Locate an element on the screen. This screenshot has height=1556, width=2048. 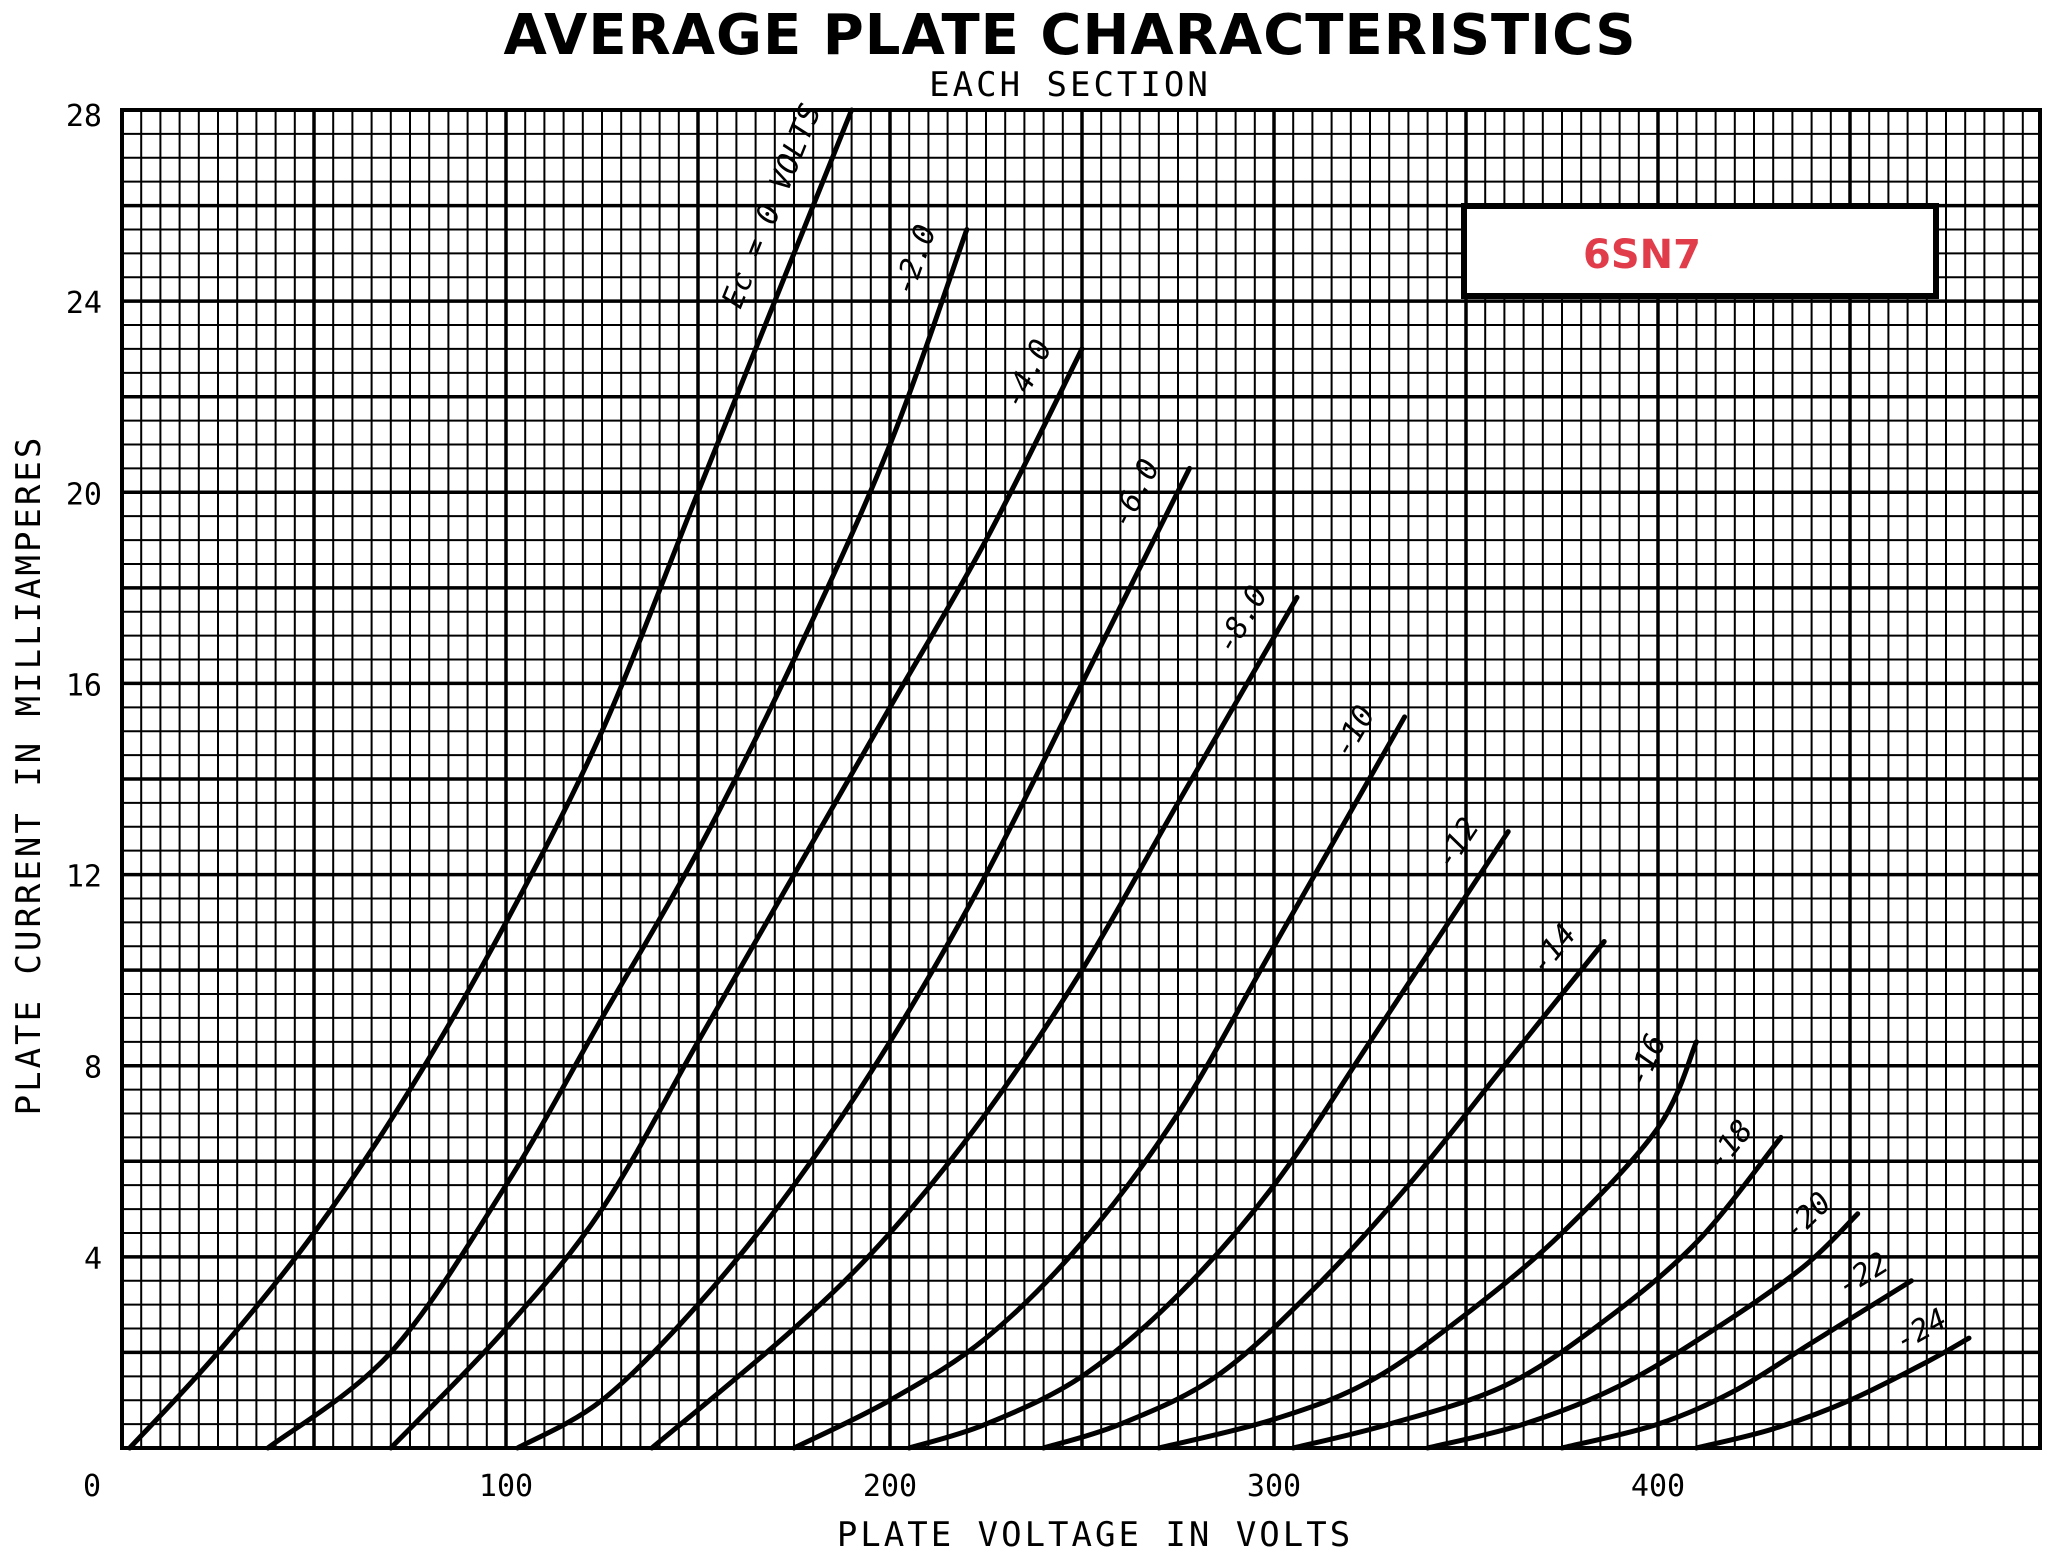
curve-label: -14 is located at coordinates (1553, 949).